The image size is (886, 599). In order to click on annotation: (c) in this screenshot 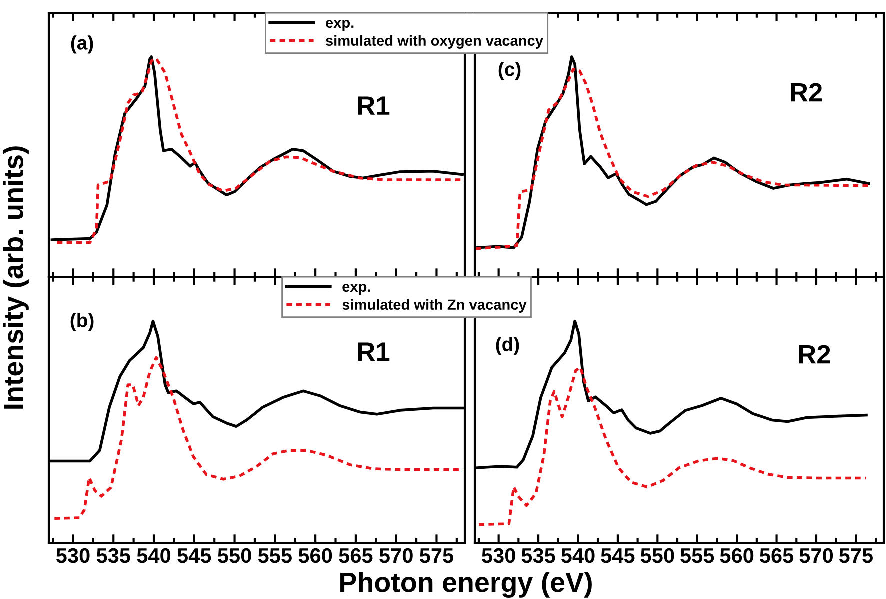, I will do `click(509, 71)`.